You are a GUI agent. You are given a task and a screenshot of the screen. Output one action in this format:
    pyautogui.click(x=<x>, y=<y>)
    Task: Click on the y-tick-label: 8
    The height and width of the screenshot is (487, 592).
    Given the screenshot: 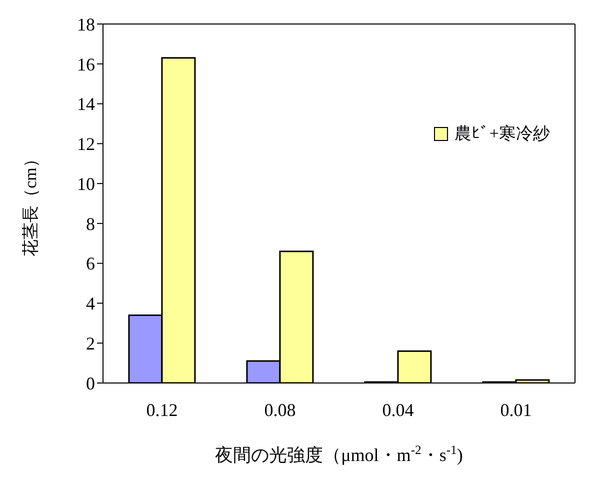 What is the action you would take?
    pyautogui.click(x=90, y=224)
    